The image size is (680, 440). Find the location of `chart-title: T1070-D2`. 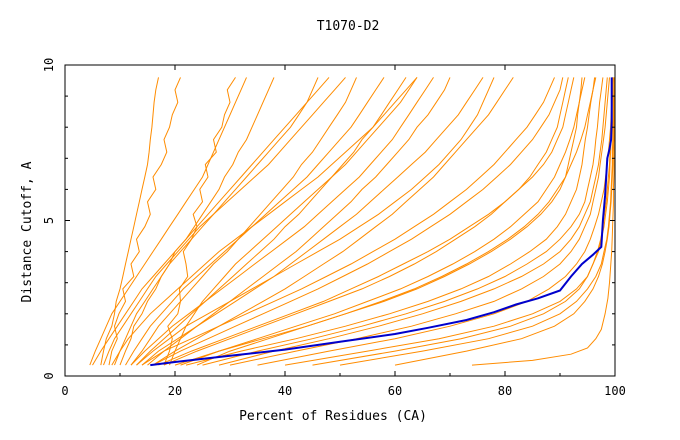

chart-title: T1070-D2 is located at coordinates (348, 26).